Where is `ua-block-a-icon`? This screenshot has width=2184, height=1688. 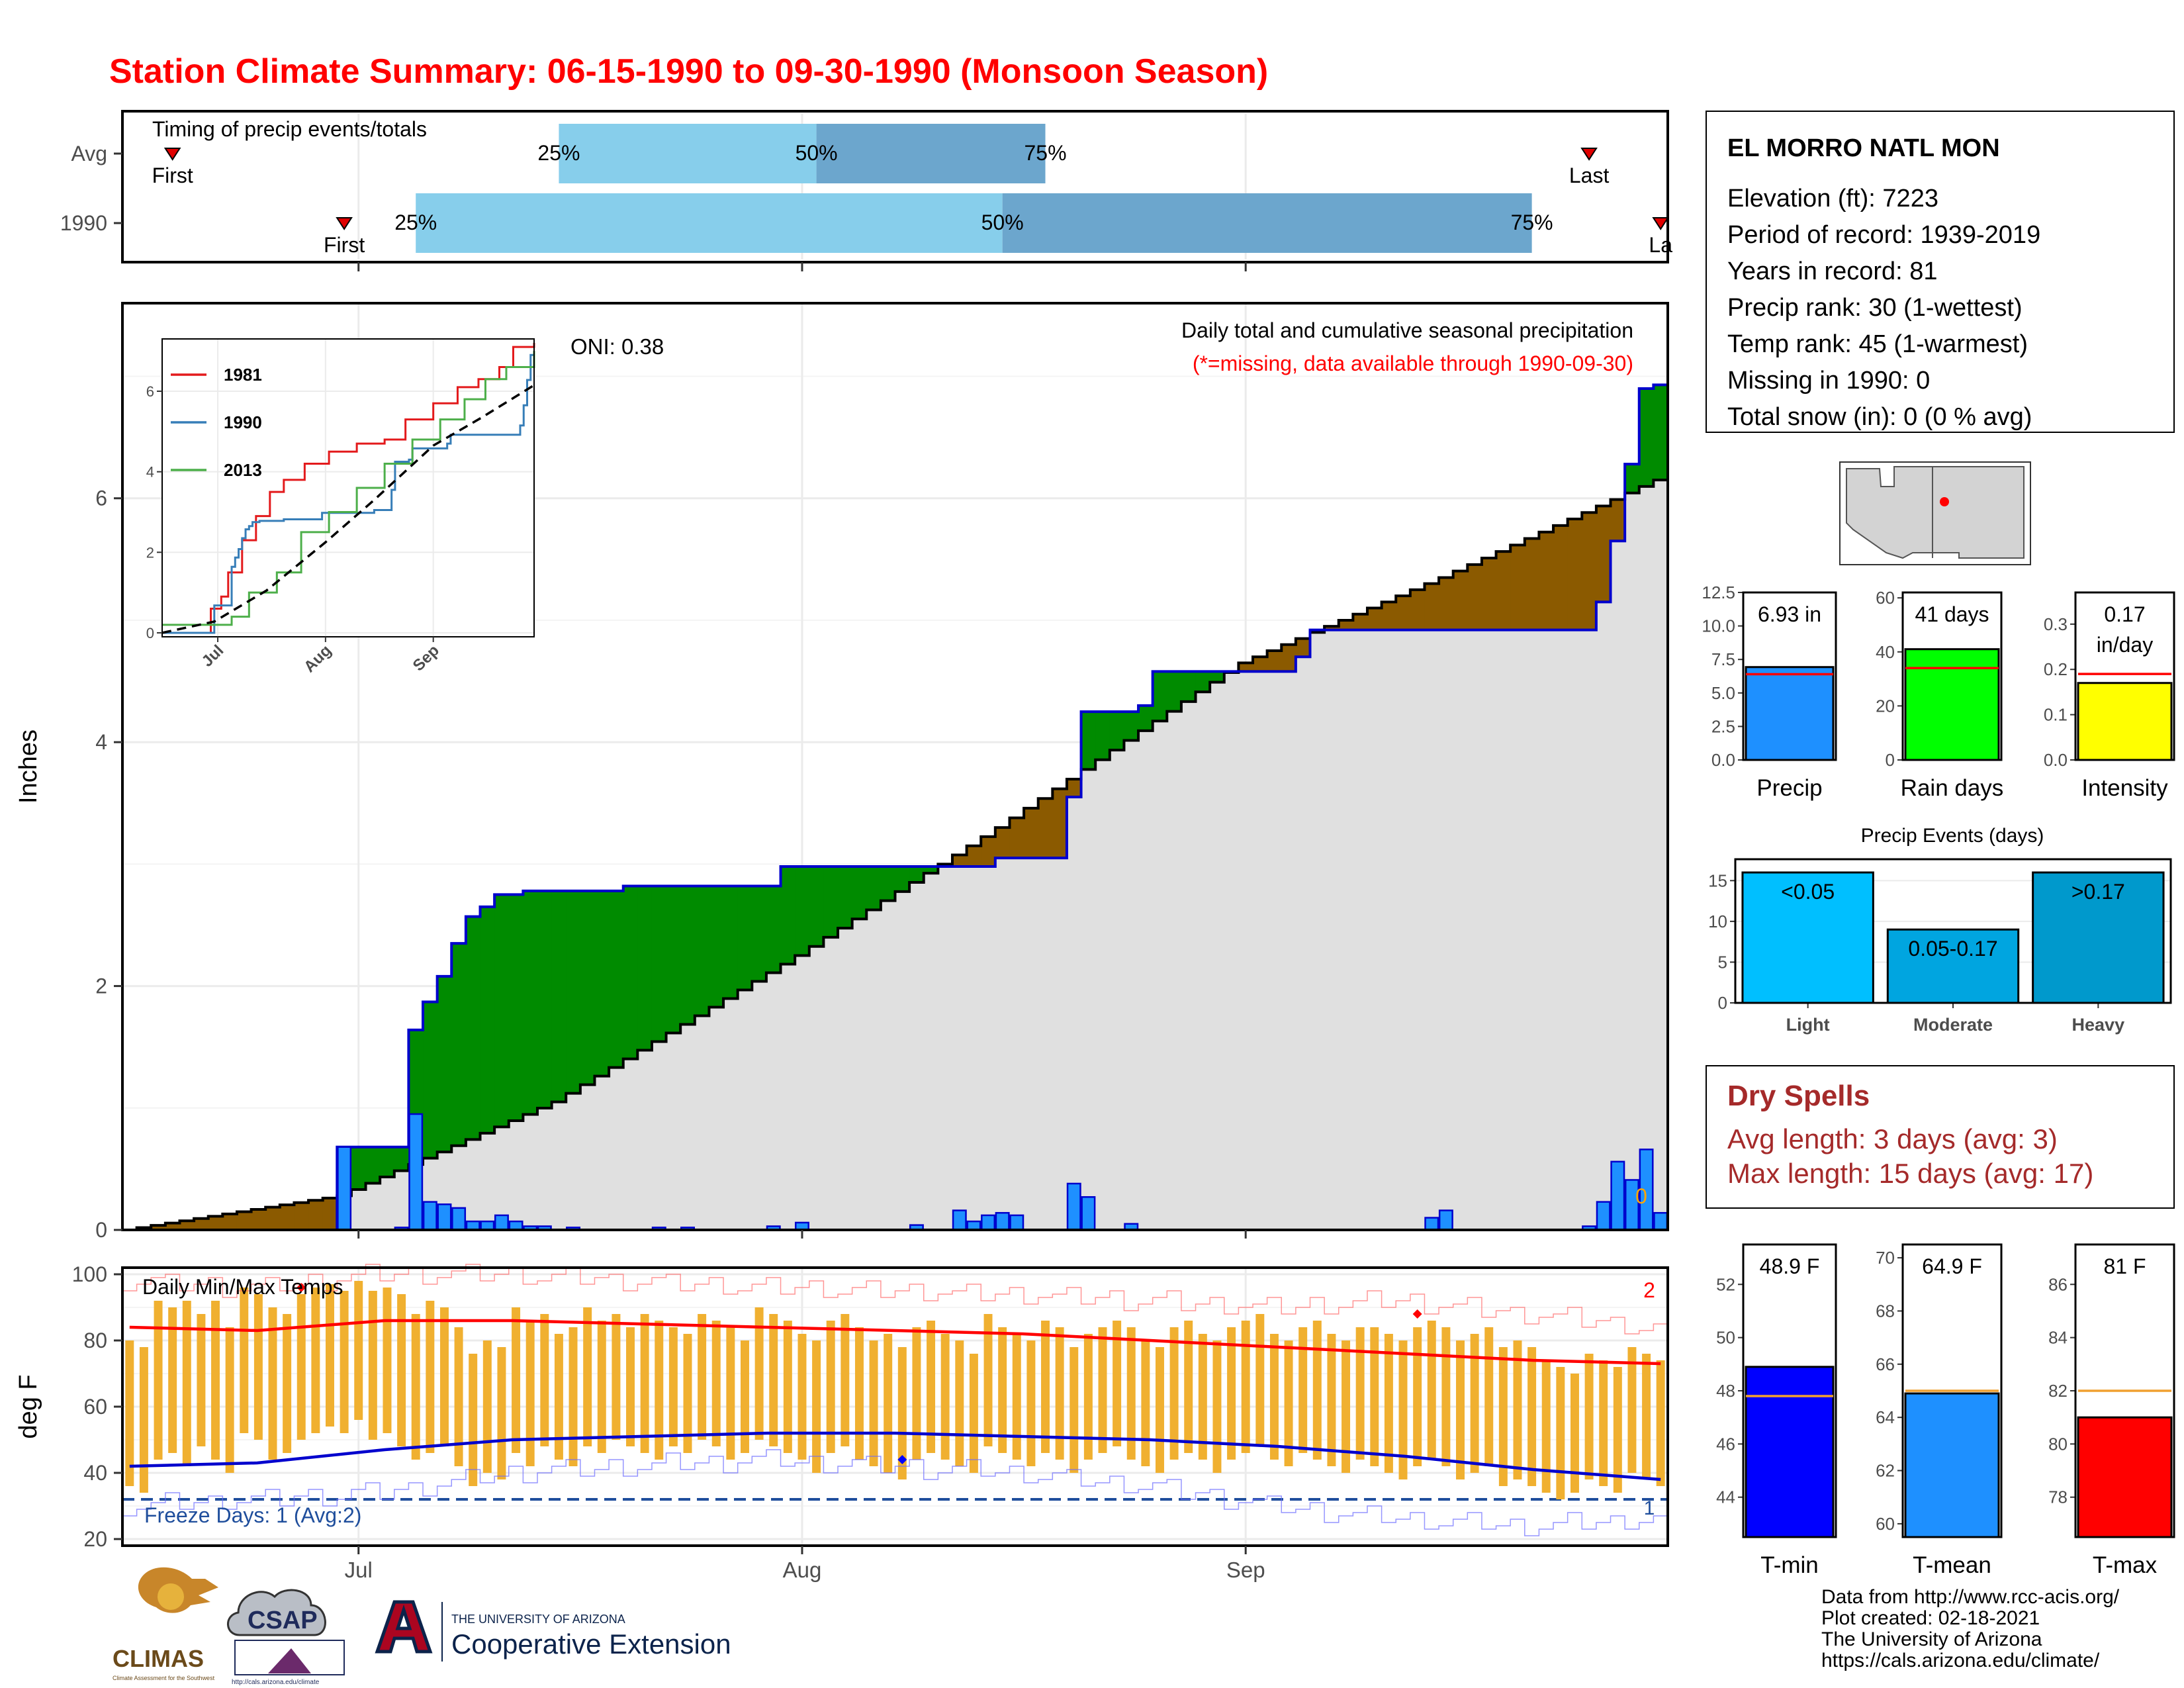
ua-block-a-icon is located at coordinates (404, 1627).